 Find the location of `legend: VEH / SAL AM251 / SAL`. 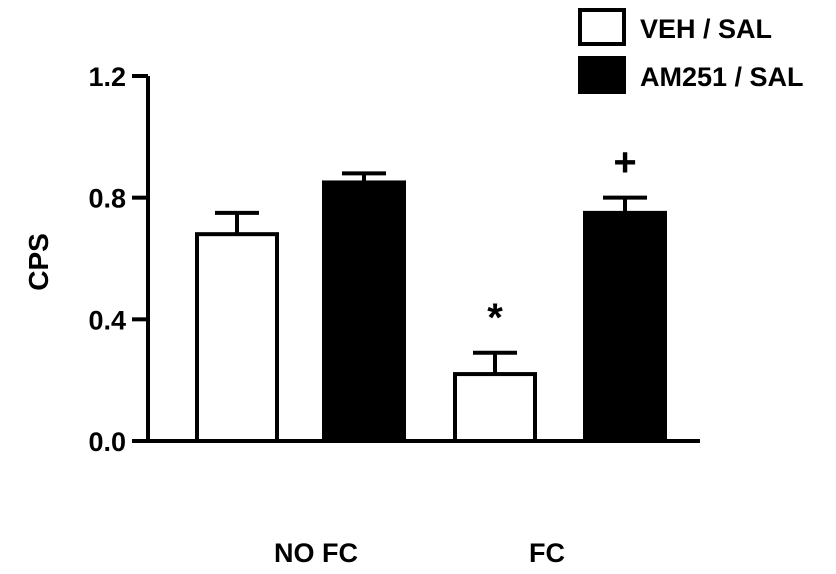

legend: VEH / SAL AM251 / SAL is located at coordinates (691, 51).